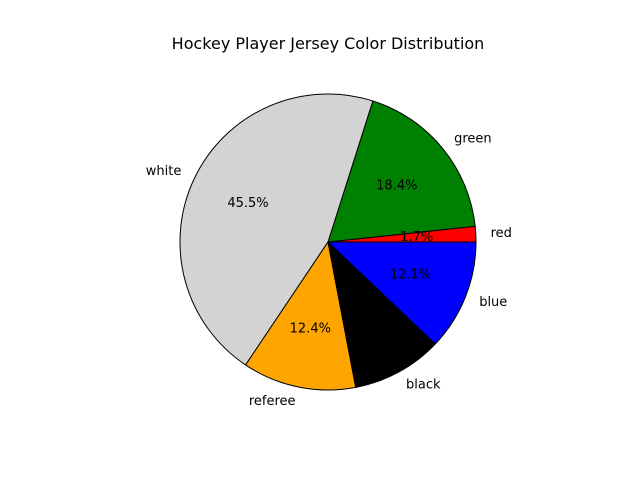  I want to click on slice-label-black: black, so click(423, 384).